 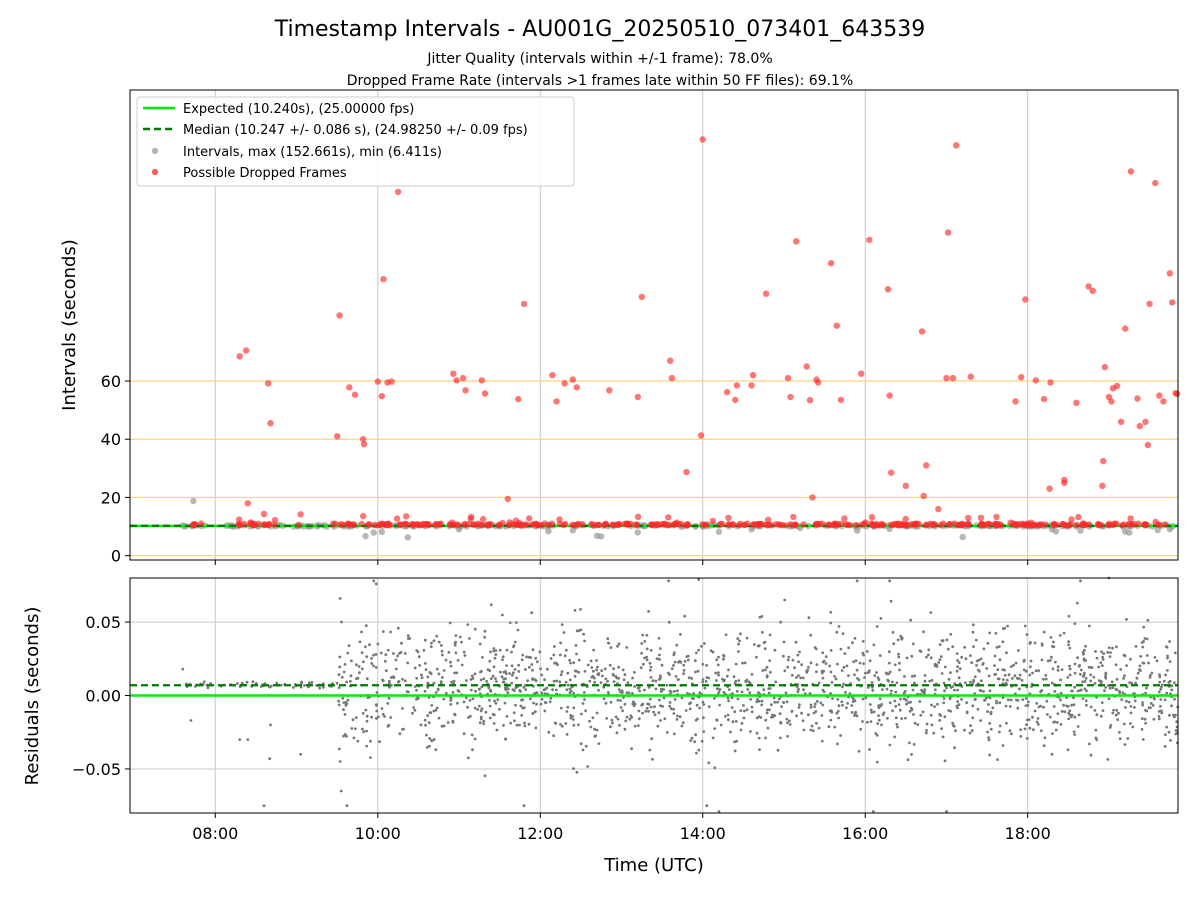 I want to click on x-tick-label: 18:00, so click(x=1028, y=833).